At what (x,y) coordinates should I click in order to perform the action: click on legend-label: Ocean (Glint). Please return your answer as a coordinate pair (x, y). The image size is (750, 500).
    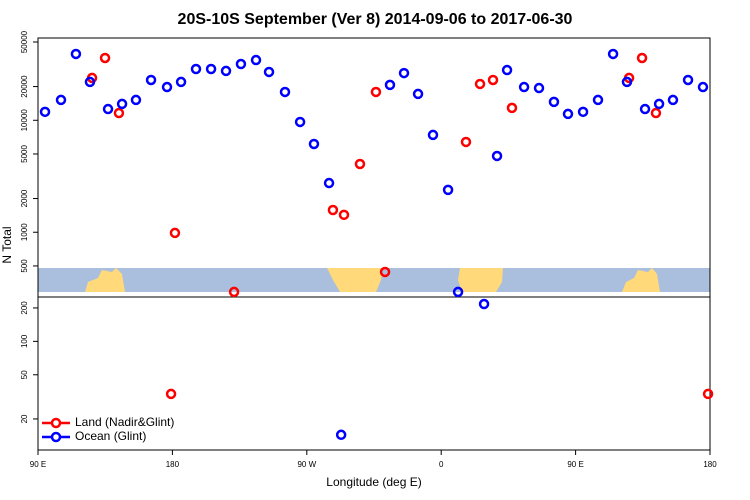
    Looking at the image, I should click on (110, 436).